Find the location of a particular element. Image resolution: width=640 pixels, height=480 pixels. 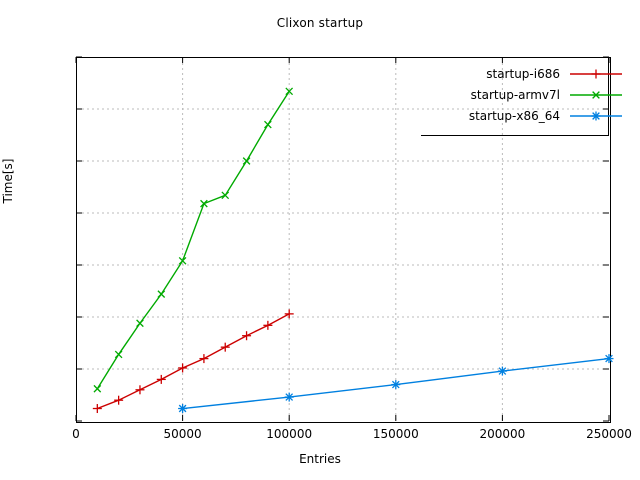

legend-item-startup-x86_64: startup-x86_64 is located at coordinates (546, 116).